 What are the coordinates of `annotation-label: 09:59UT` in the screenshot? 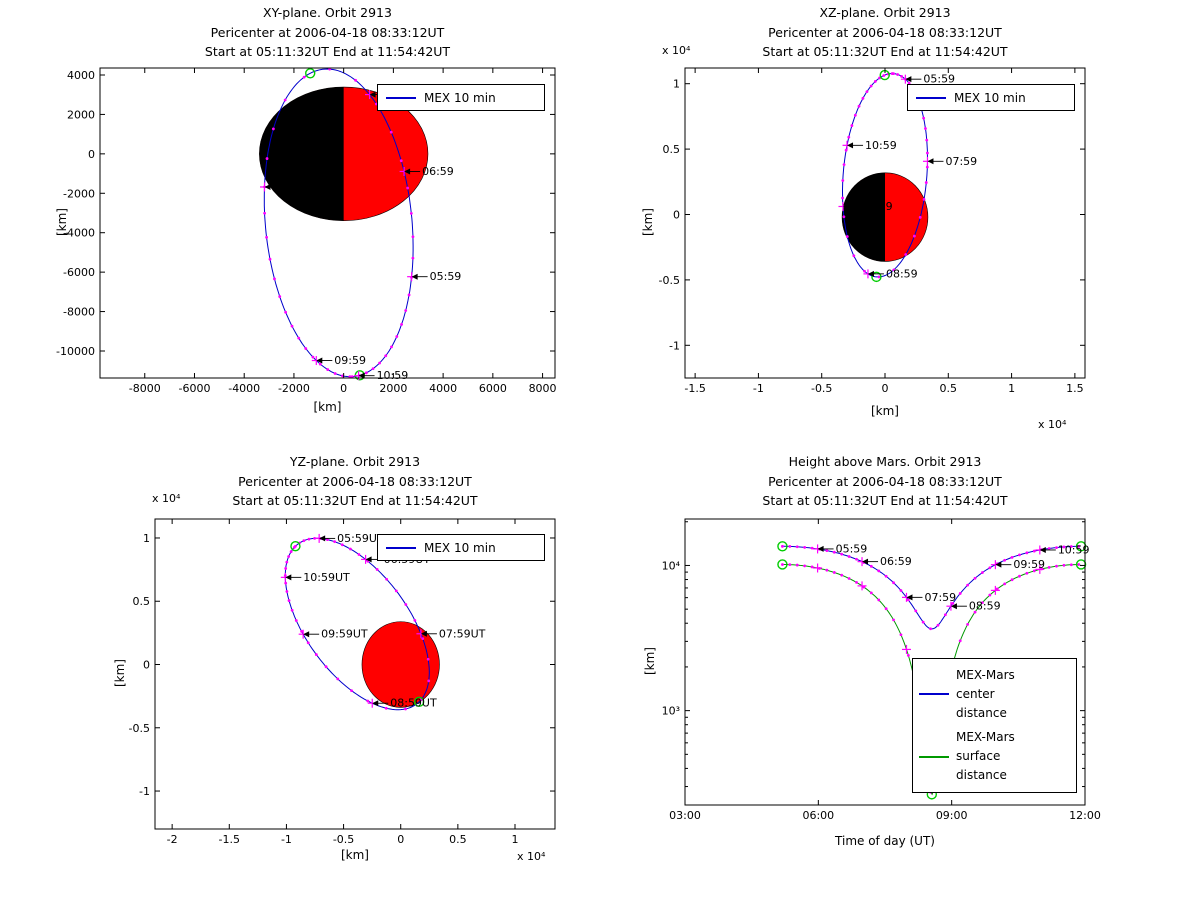 It's located at (344, 634).